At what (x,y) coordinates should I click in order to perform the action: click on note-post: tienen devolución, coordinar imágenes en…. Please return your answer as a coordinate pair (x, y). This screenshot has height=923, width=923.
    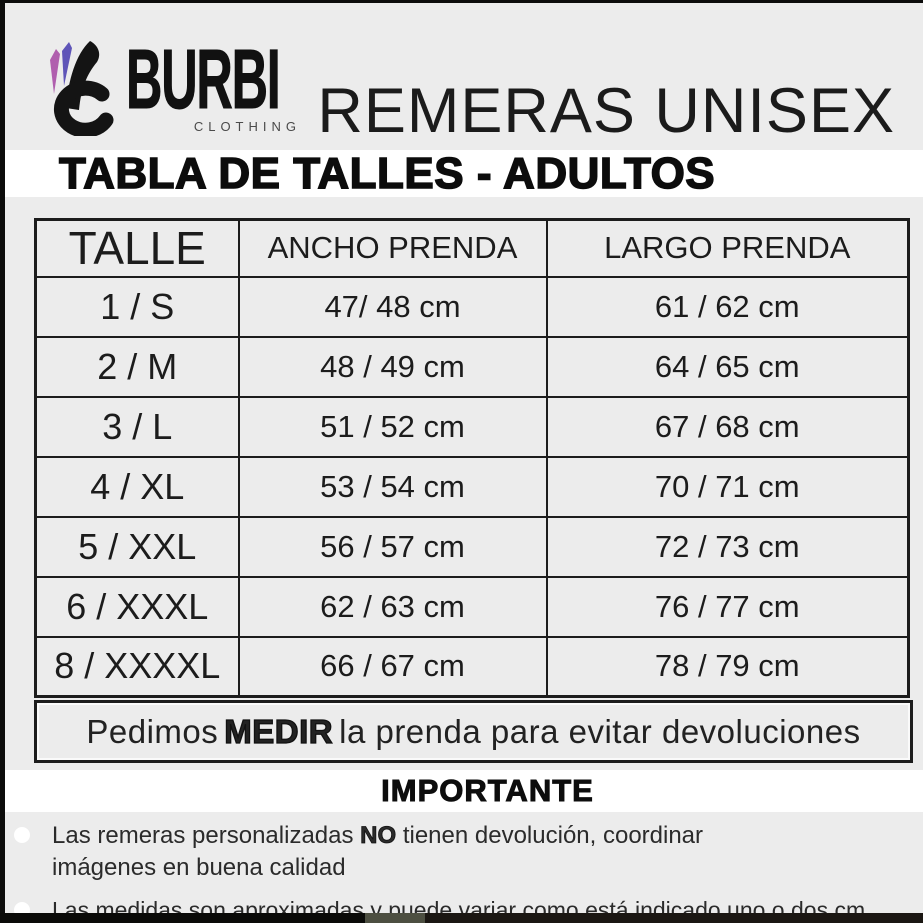
    Looking at the image, I should click on (378, 852).